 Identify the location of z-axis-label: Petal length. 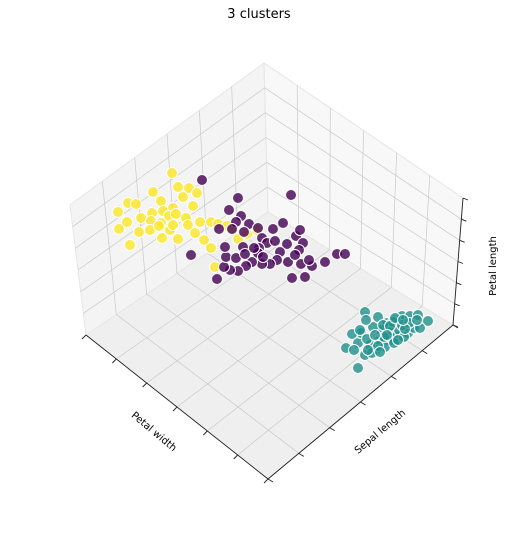
(493, 266).